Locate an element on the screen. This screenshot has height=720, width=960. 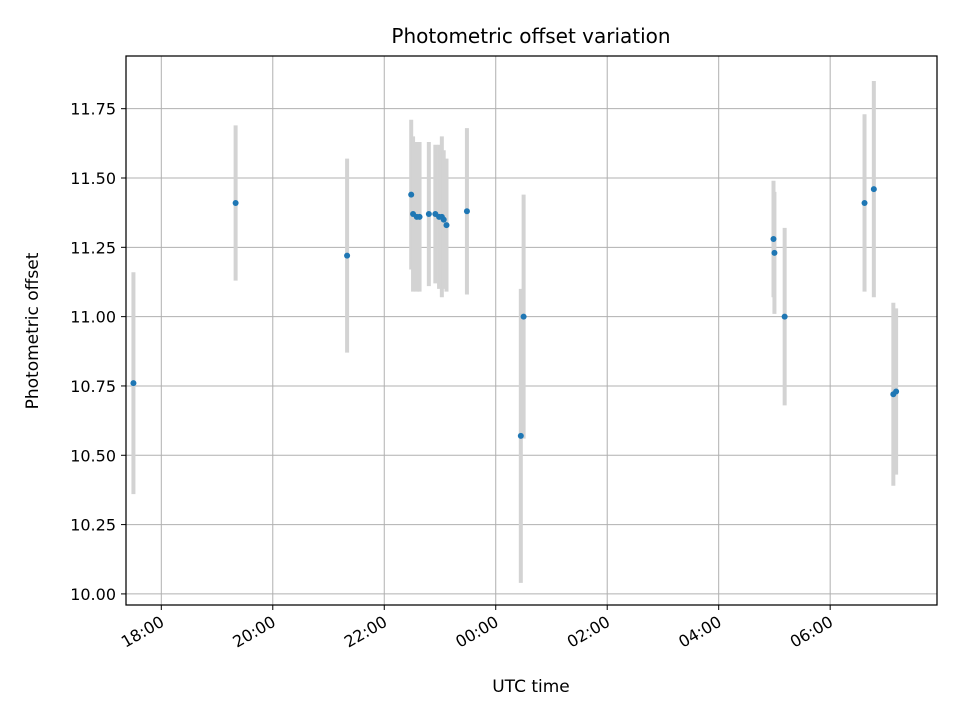
y-tick-label: 11.75 is located at coordinates (93, 109).